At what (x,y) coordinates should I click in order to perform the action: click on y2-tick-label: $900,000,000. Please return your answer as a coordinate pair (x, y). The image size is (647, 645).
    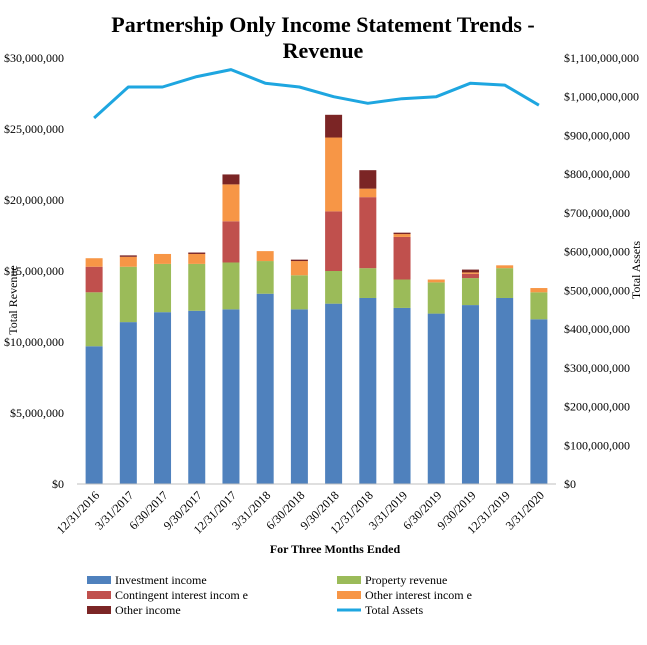
    Looking at the image, I should click on (597, 135).